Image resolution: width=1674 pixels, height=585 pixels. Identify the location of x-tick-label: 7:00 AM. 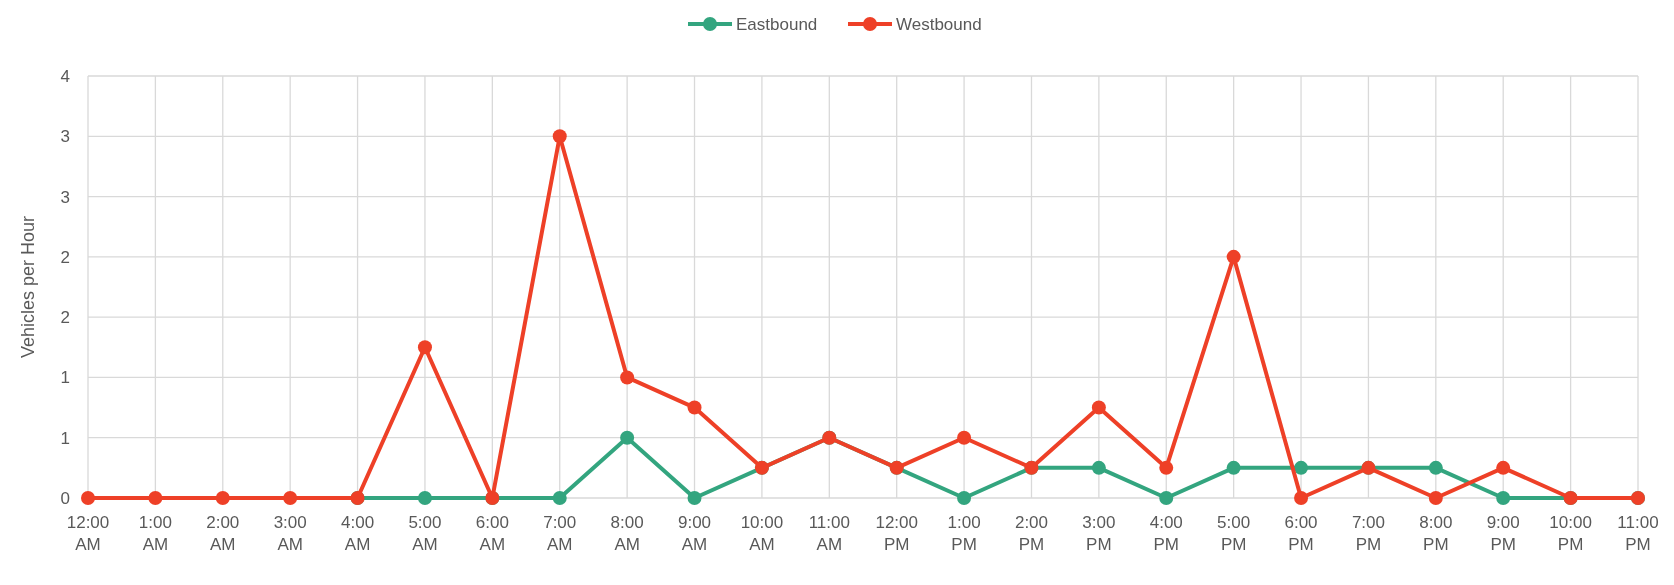
(560, 533).